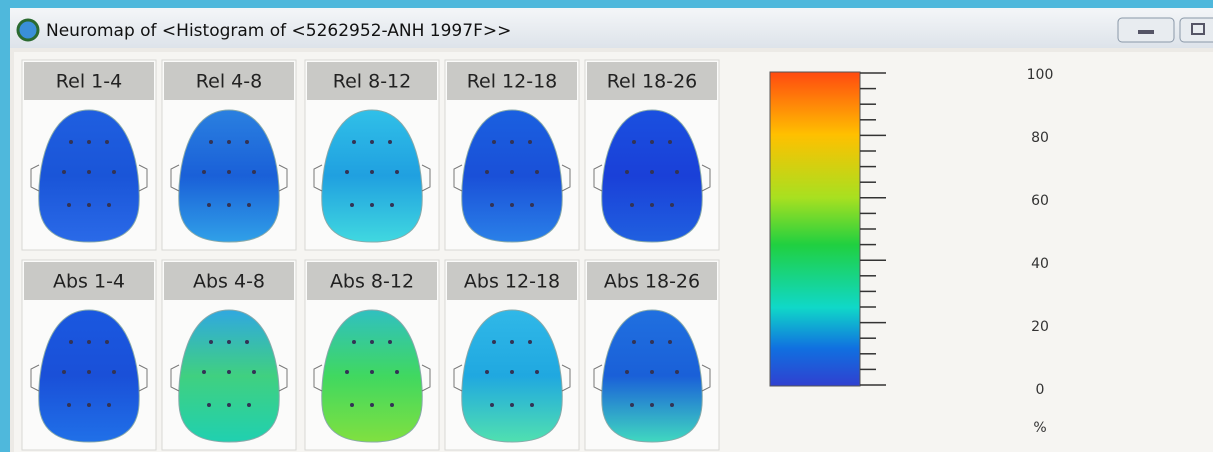 Image resolution: width=1213 pixels, height=452 pixels. Describe the element at coordinates (815, 229) in the screenshot. I see `color-scale-bar` at that location.